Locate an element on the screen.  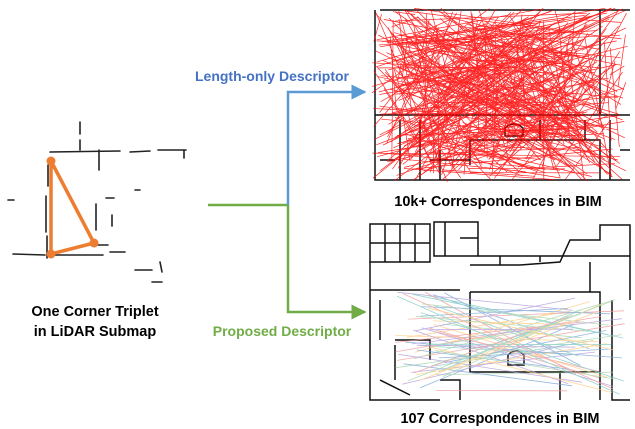
blue-arrow is located at coordinates (326, 144).